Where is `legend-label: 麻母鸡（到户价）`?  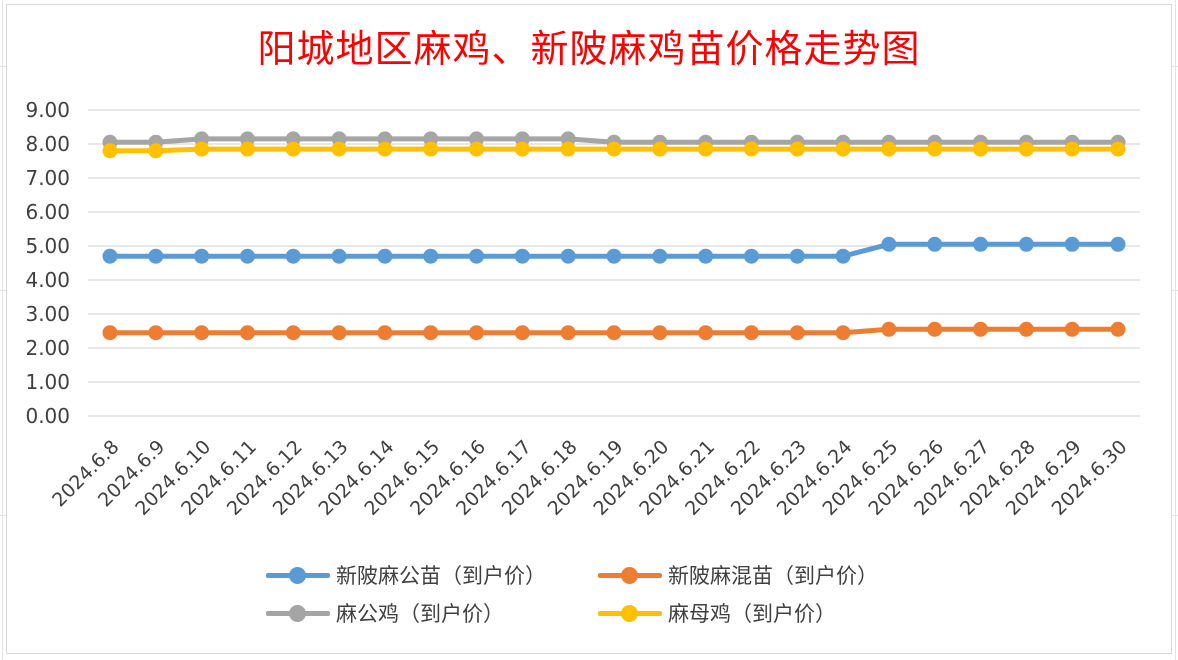
legend-label: 麻母鸡（到户价） is located at coordinates (752, 614).